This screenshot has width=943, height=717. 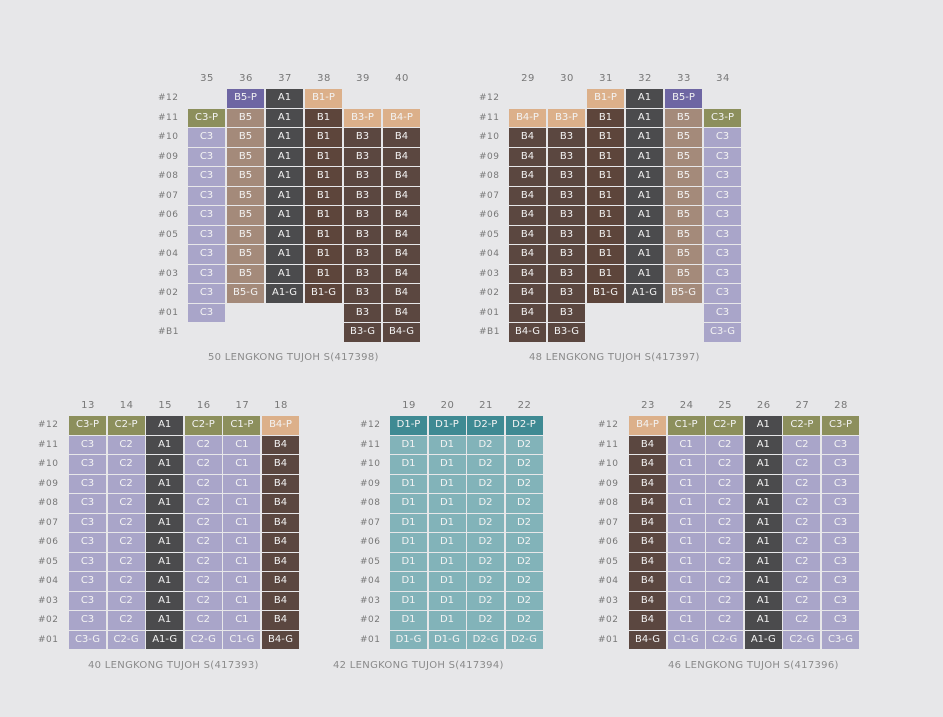 What do you see at coordinates (245, 98) in the screenshot?
I see `unit-cell: B5-P` at bounding box center [245, 98].